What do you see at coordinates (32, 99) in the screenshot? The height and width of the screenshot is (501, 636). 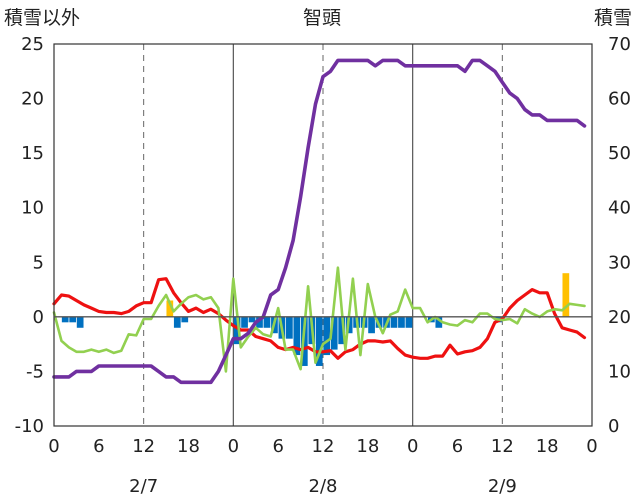 I see `y-left-tick: 20` at bounding box center [32, 99].